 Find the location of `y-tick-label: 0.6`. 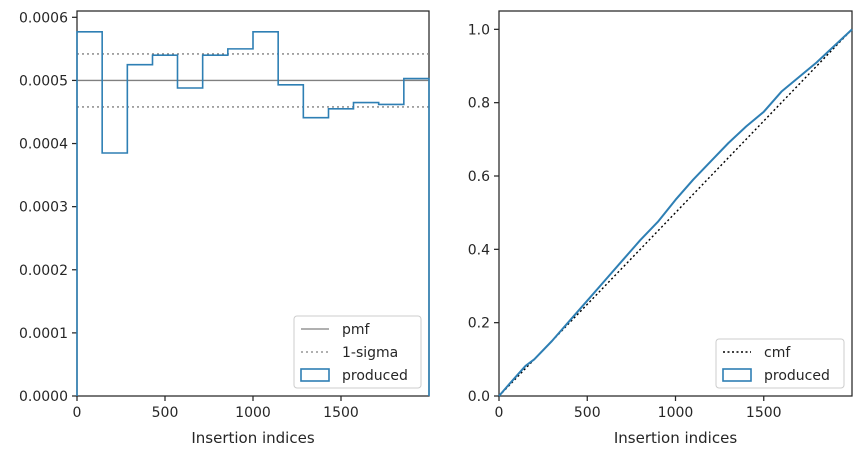

y-tick-label: 0.6 is located at coordinates (479, 177).